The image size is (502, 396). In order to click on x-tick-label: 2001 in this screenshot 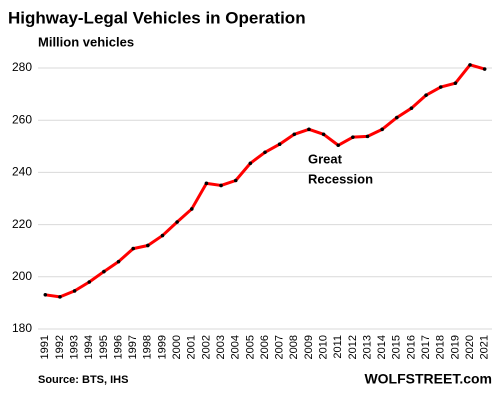, I will do `click(192, 347)`.